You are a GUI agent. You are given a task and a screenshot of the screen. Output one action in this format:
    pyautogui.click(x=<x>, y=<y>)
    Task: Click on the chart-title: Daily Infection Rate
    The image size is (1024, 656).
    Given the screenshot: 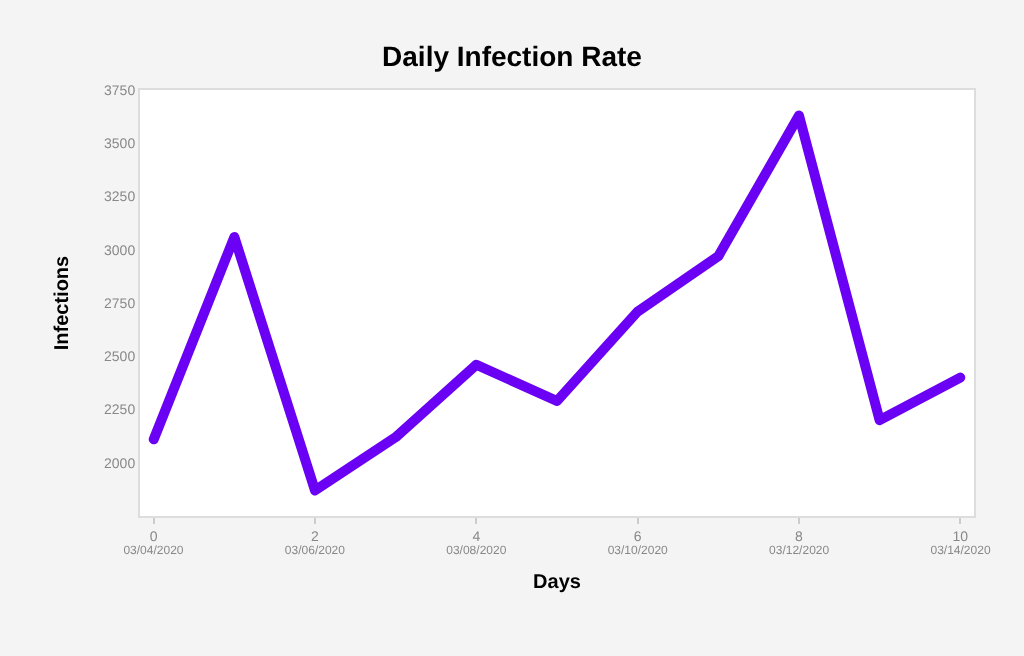 What is the action you would take?
    pyautogui.click(x=512, y=55)
    